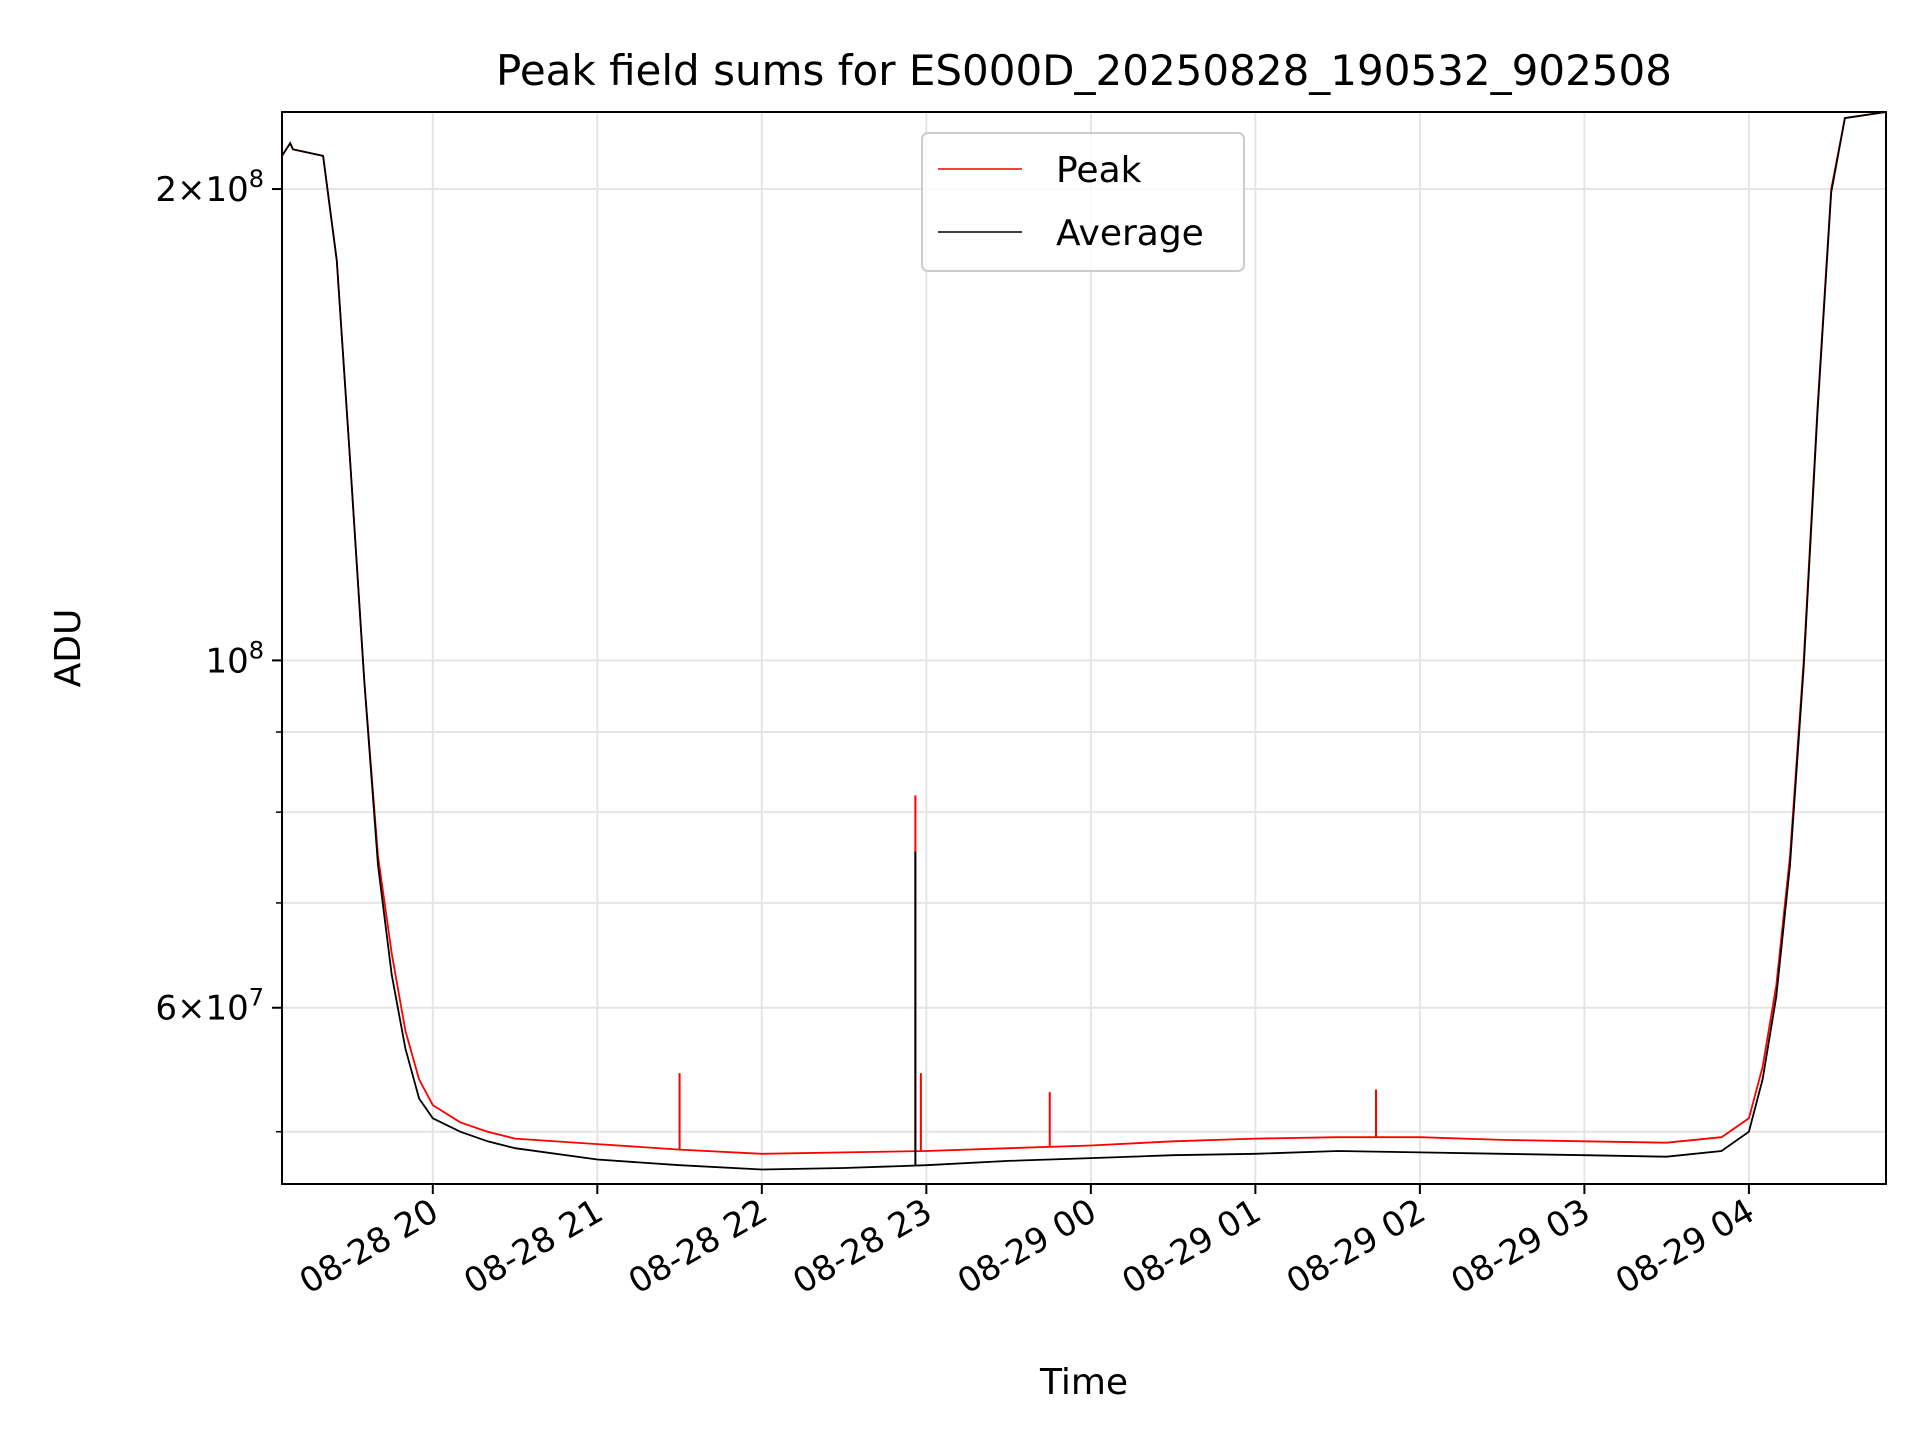 This screenshot has width=1920, height=1440. I want to click on y-tick-label: 108, so click(234, 658).